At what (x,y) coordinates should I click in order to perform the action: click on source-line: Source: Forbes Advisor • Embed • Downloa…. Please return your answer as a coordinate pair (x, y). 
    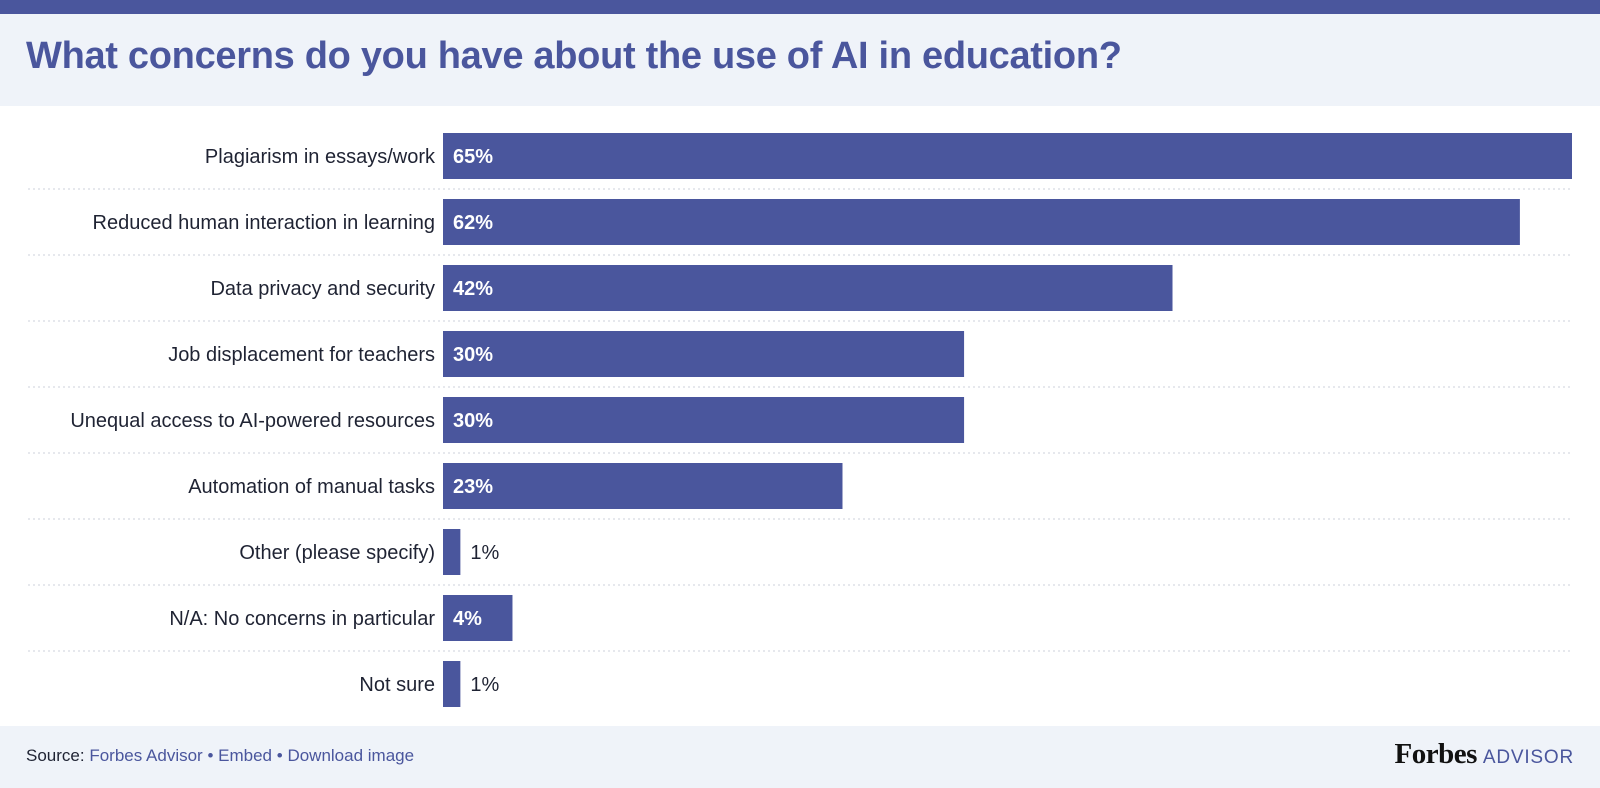
    Looking at the image, I should click on (220, 756).